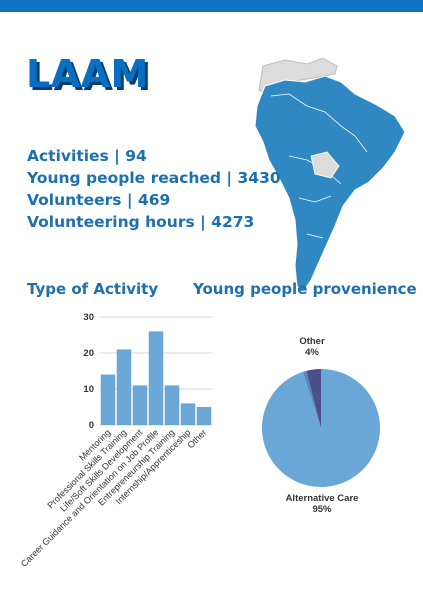  I want to click on stat-volunteers: Volunteers | 469, so click(99, 200).